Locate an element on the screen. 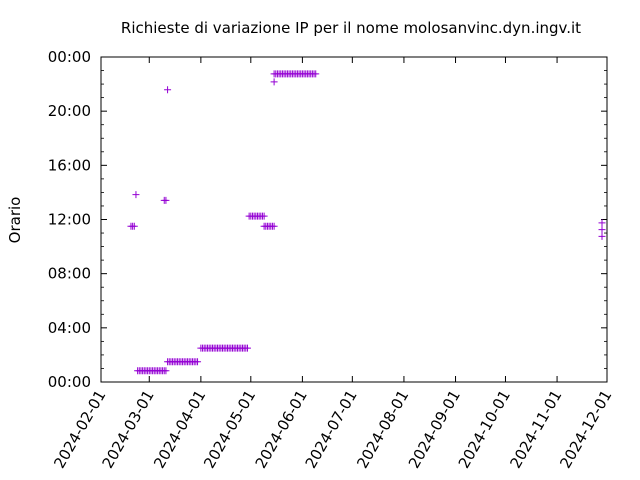 This screenshot has width=640, height=480. y-axis-label: Orario is located at coordinates (15, 220).